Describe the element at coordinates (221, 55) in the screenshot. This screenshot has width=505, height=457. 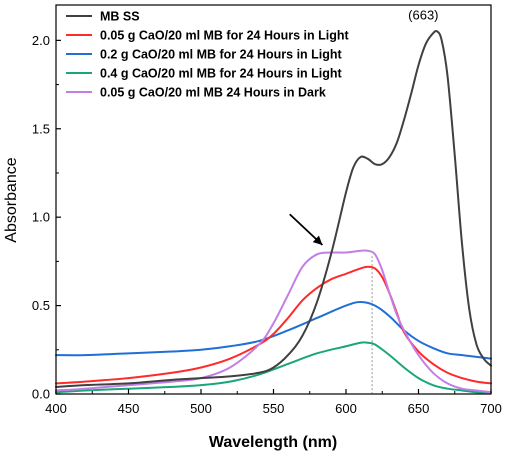
I see `legend-entry-2: 0.2 g CaO/20 ml MB for 24 Hours in Light` at that location.